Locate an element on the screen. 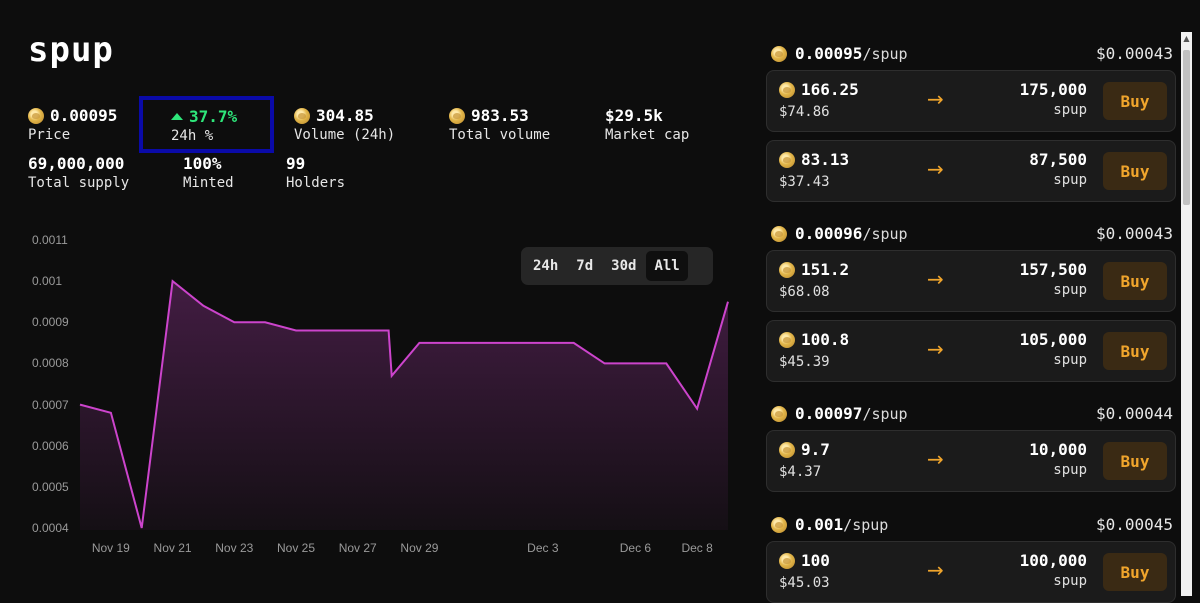 The image size is (1200, 603). scrollbar-thumb is located at coordinates (1186, 127).